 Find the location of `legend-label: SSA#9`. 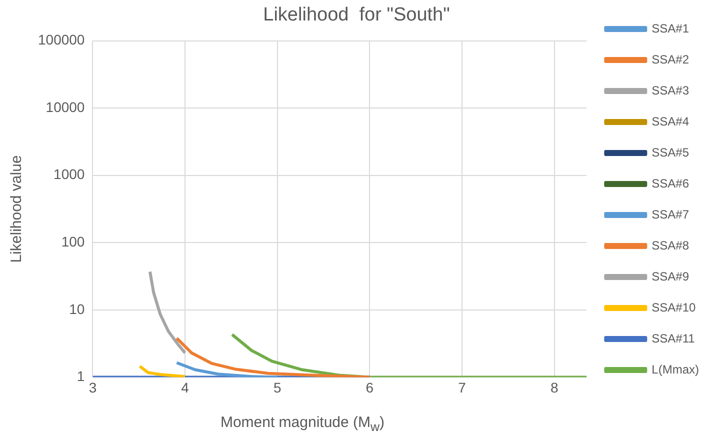

legend-label: SSA#9 is located at coordinates (671, 276).